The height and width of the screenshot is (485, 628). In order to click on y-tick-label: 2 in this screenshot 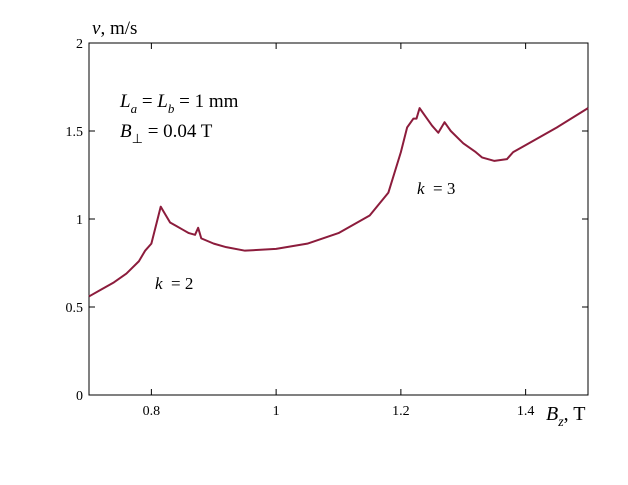, I will do `click(79, 44)`.